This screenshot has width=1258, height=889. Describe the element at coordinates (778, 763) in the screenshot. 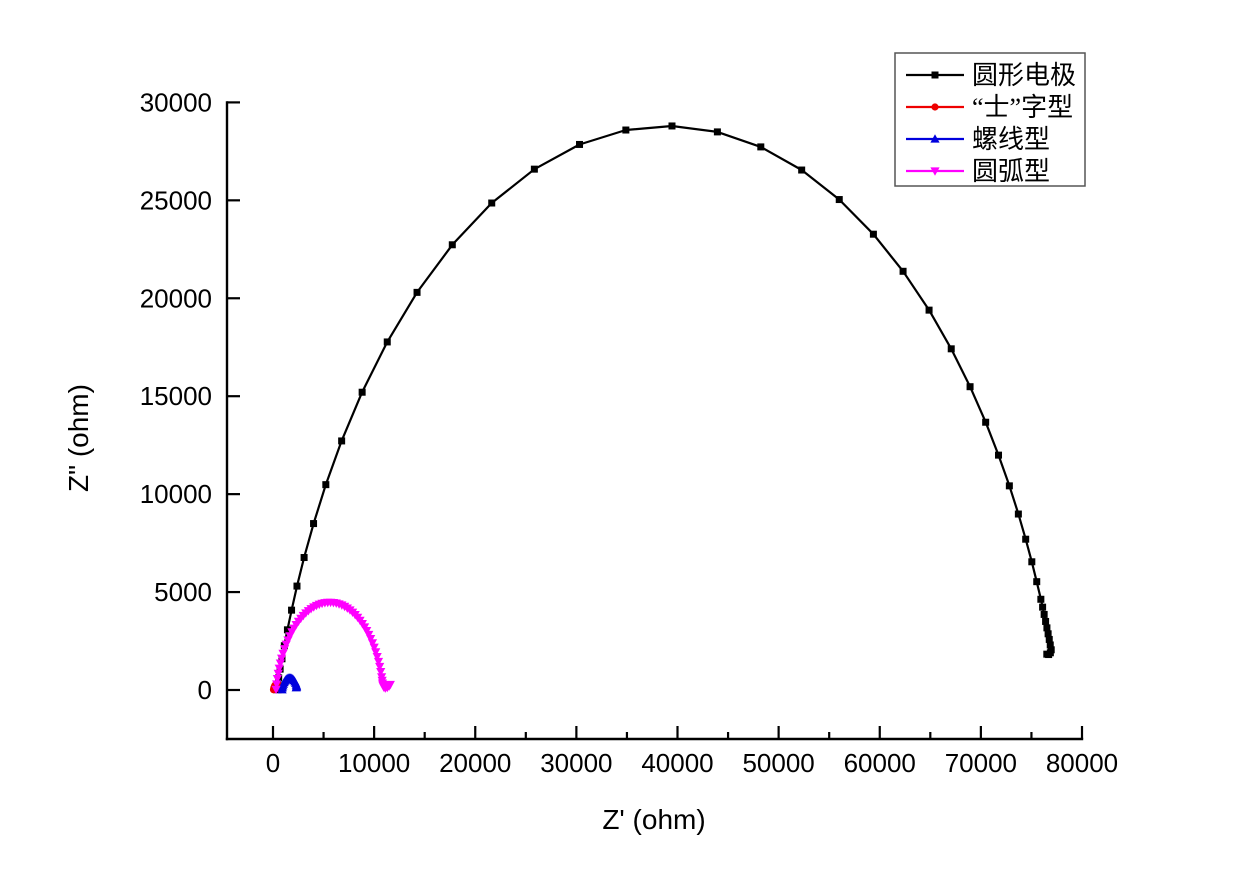

I see `x-tick-label: 50000` at that location.